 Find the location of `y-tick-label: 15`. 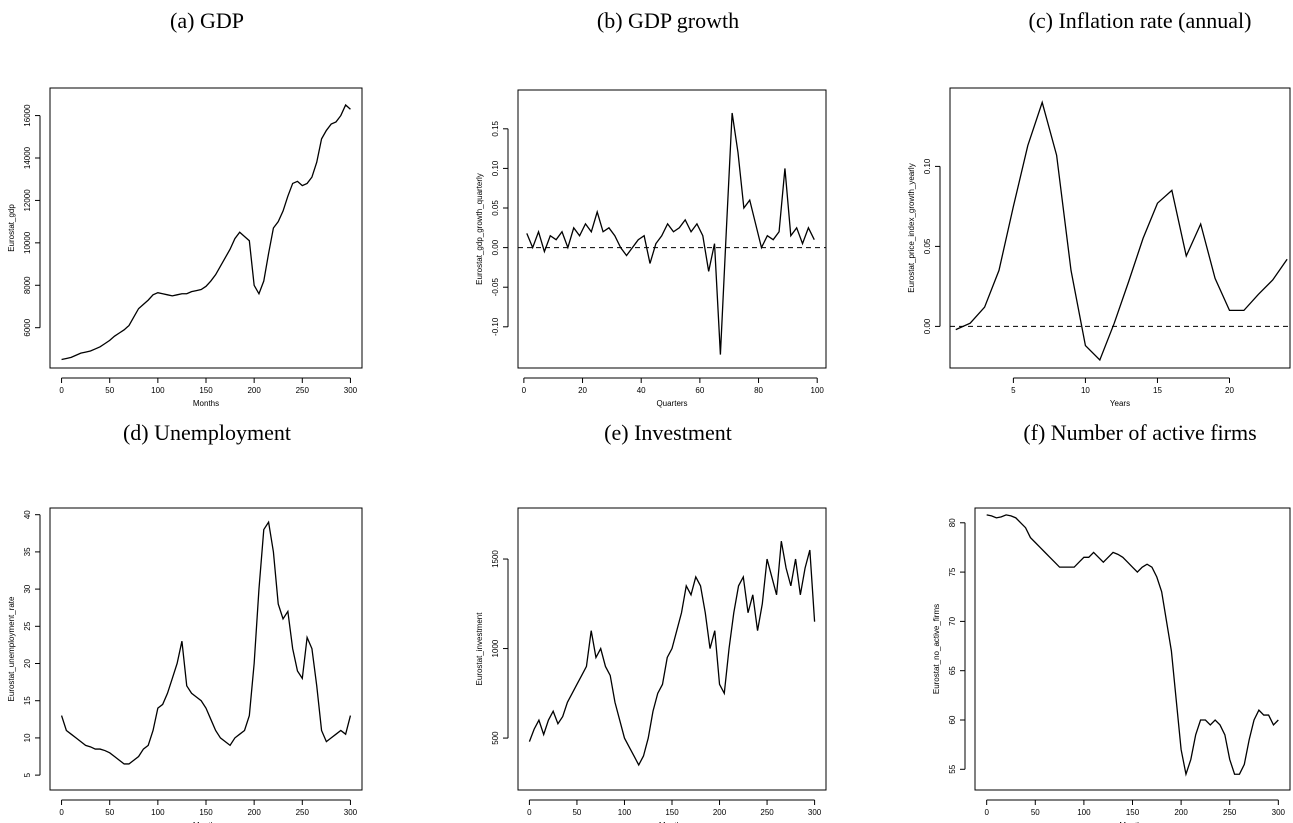

y-tick-label: 15 is located at coordinates (27, 700).